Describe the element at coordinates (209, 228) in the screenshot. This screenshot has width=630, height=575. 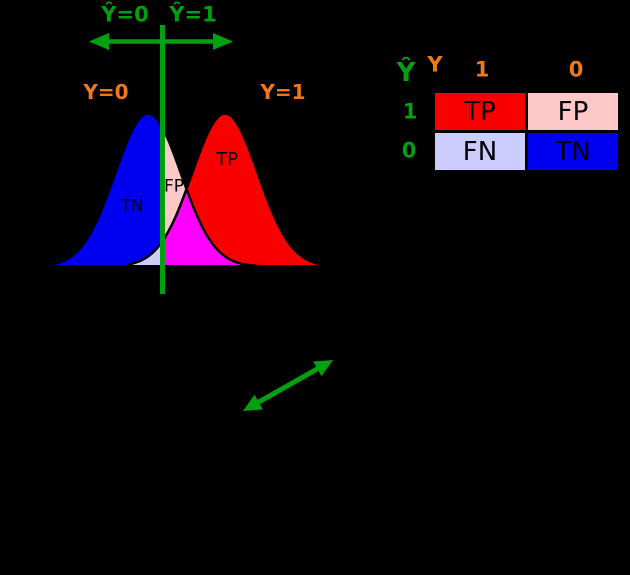
I see `overlap-region-right-of-threshold` at that location.